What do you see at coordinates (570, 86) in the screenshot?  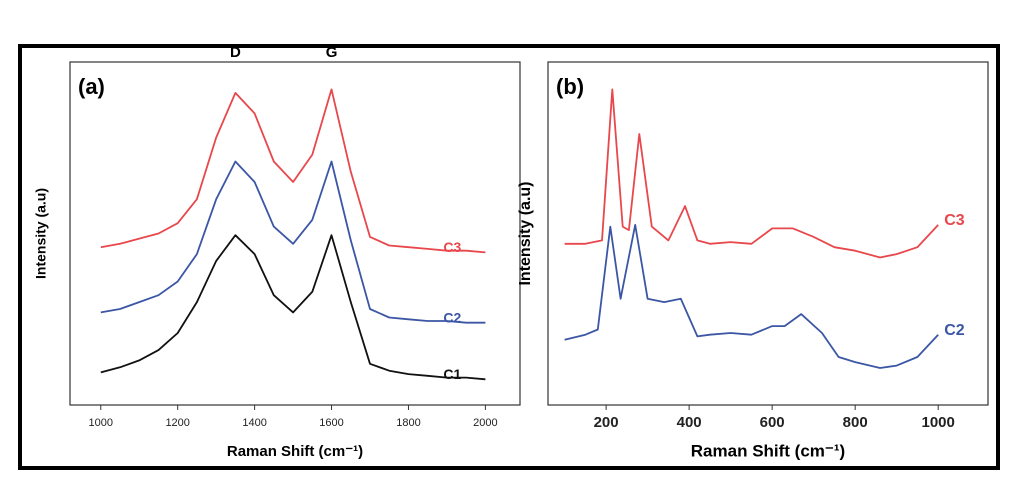 I see `panel-label: (b)` at bounding box center [570, 86].